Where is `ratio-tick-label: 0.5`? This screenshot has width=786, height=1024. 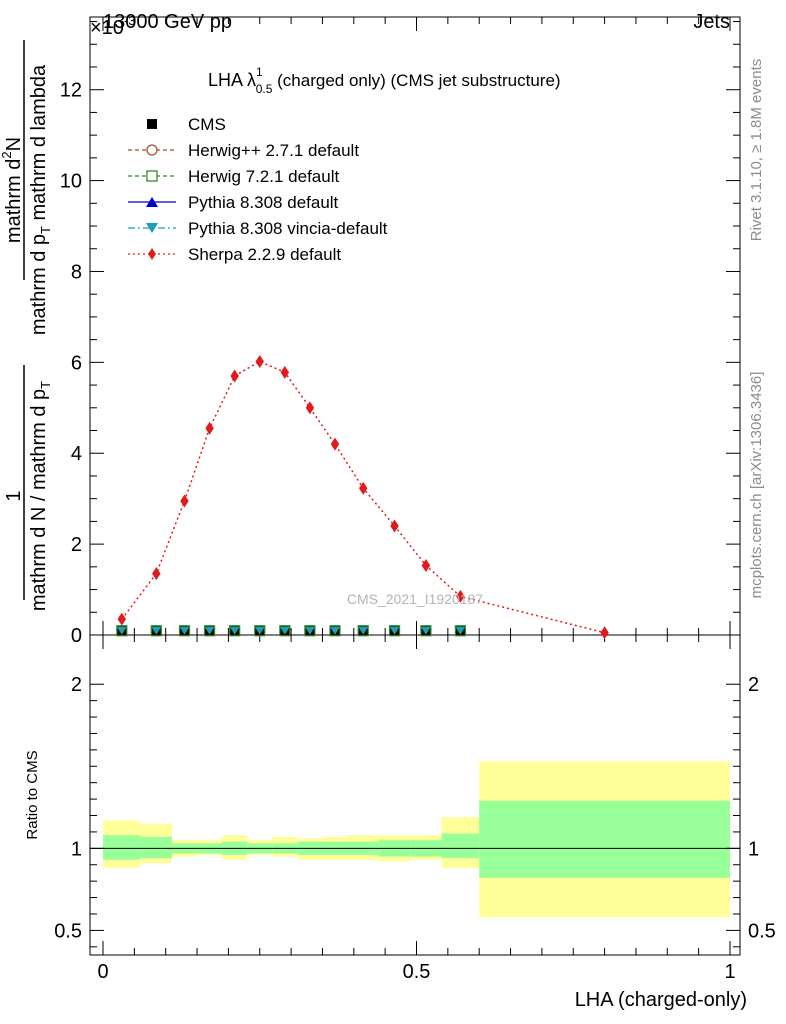
ratio-tick-label: 0.5 is located at coordinates (68, 931).